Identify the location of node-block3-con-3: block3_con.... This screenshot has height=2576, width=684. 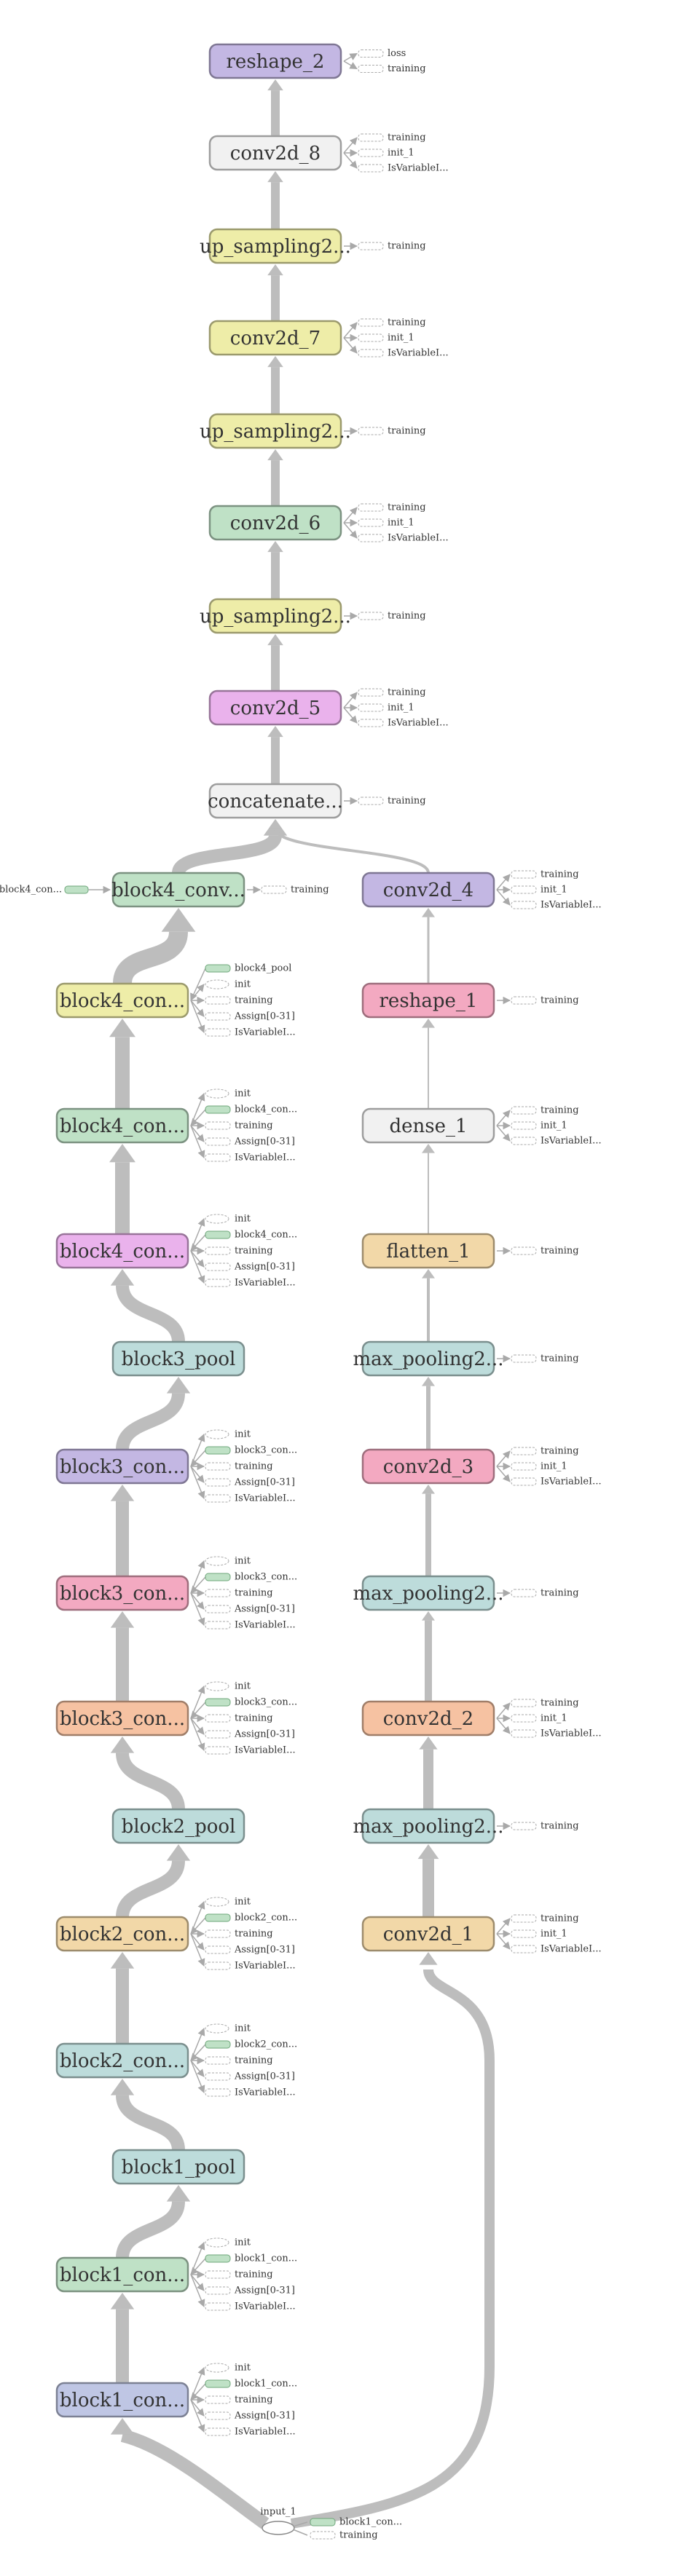
(122, 1466).